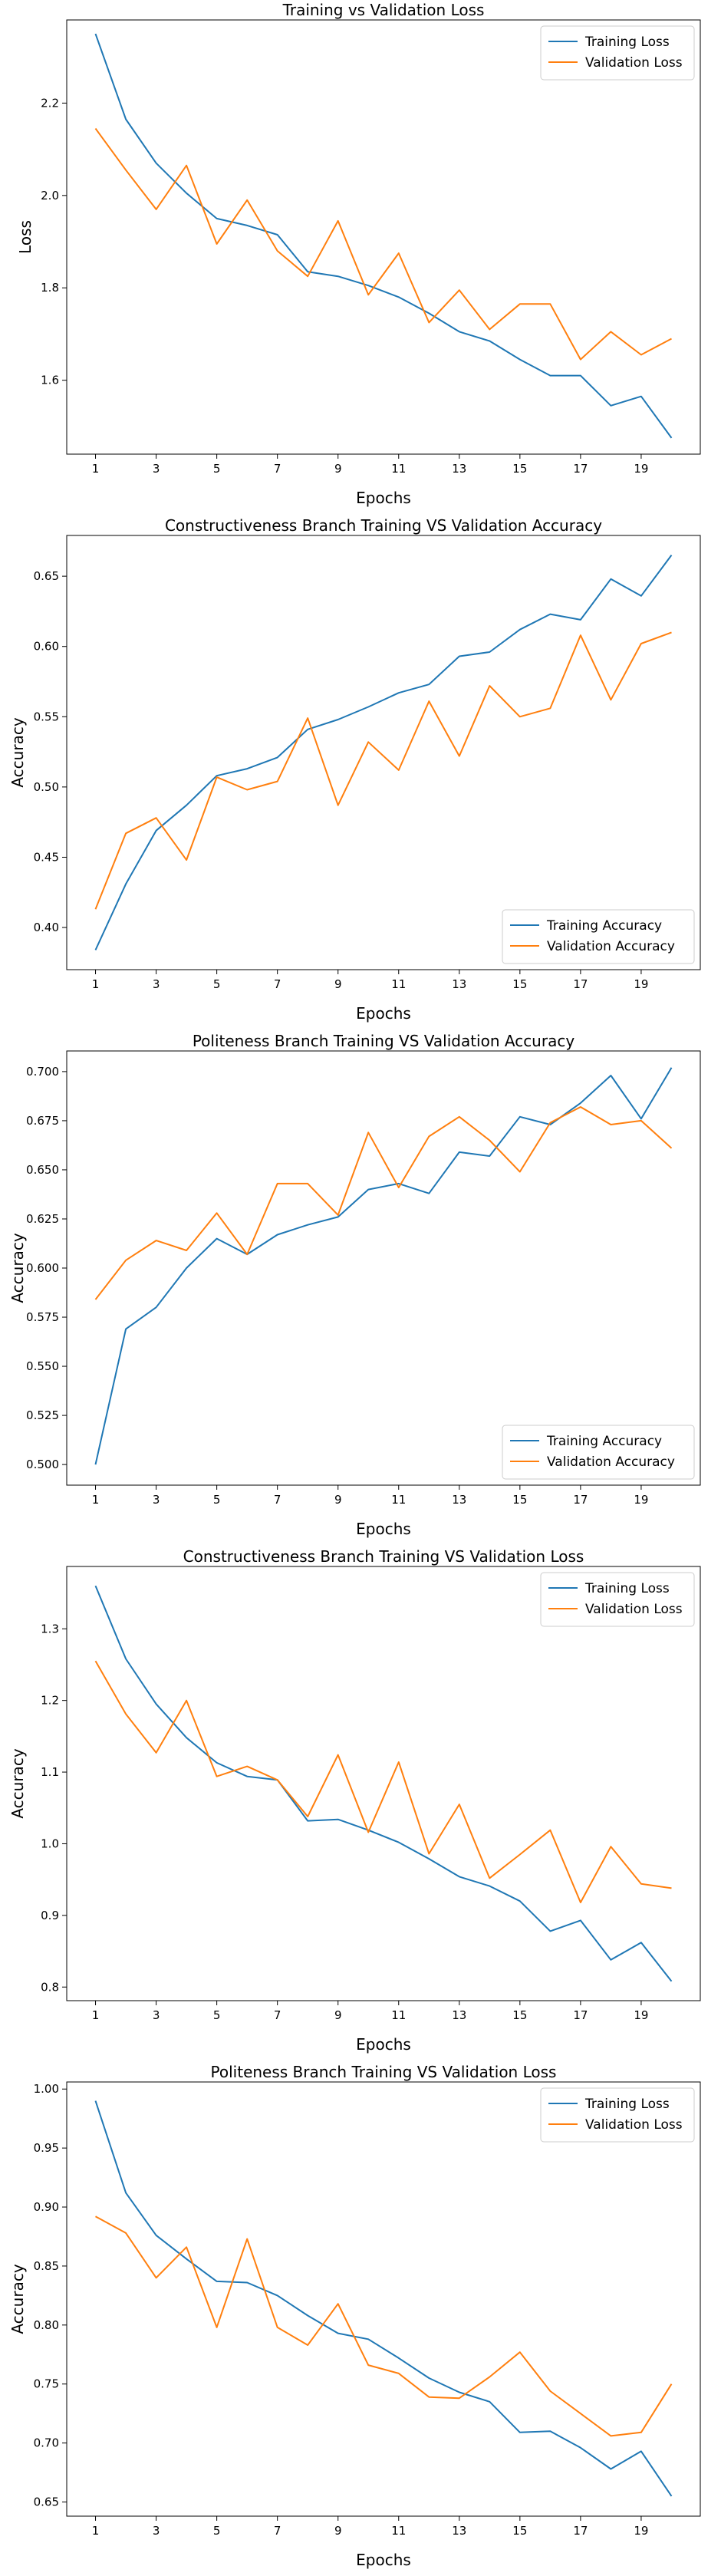 This screenshot has height=2576, width=721. What do you see at coordinates (43, 1366) in the screenshot?
I see `y-tick-label: 0.550` at bounding box center [43, 1366].